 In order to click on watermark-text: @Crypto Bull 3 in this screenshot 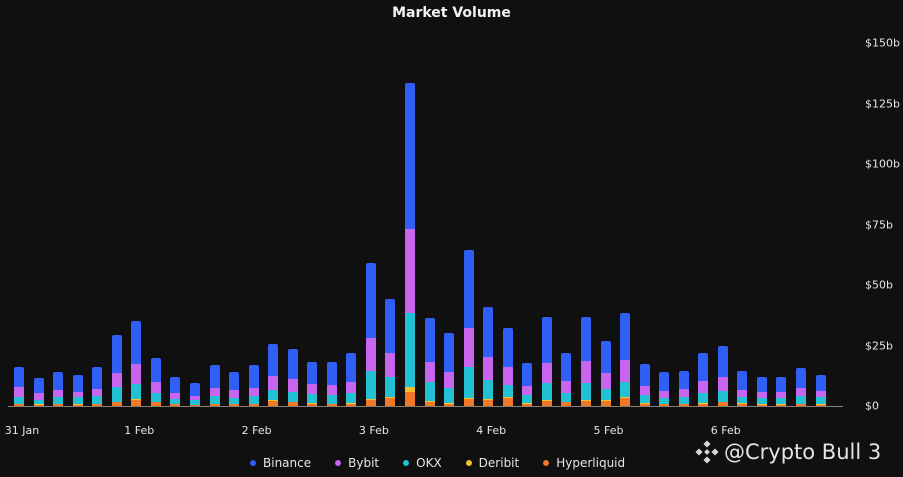, I will do `click(803, 452)`.